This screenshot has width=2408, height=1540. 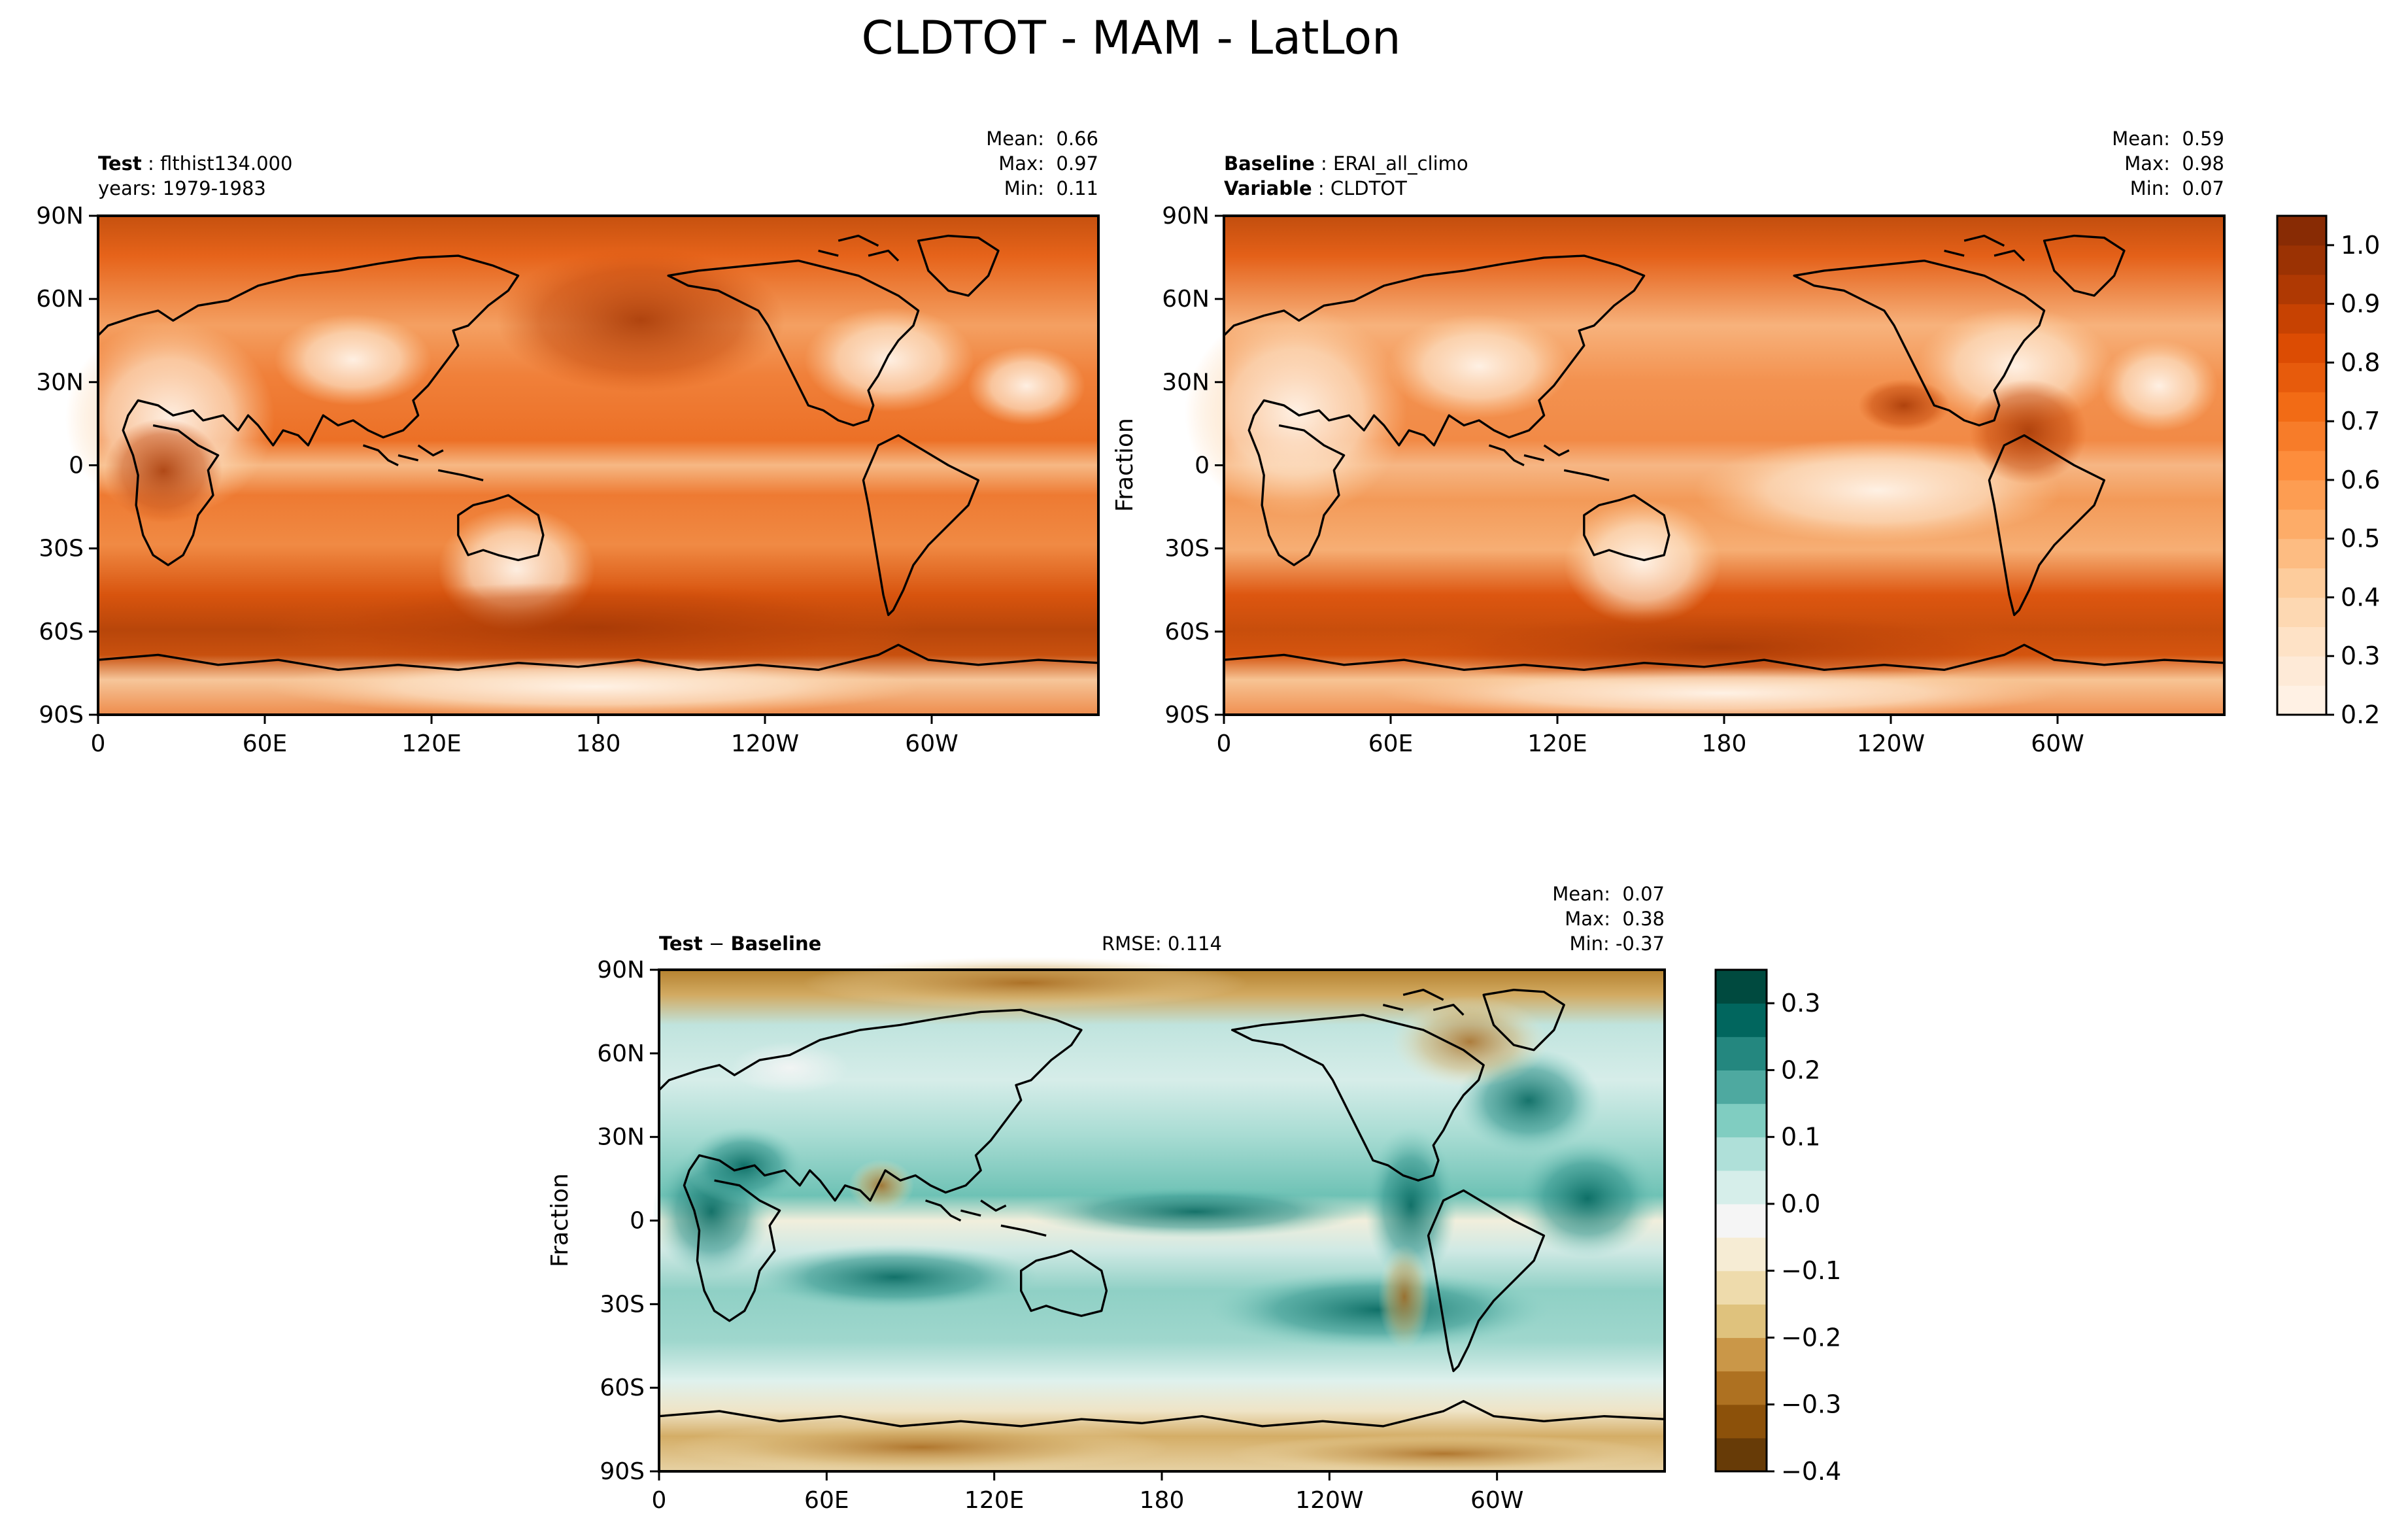 What do you see at coordinates (2360, 362) in the screenshot?
I see `colorbar-tick-label: 0.8` at bounding box center [2360, 362].